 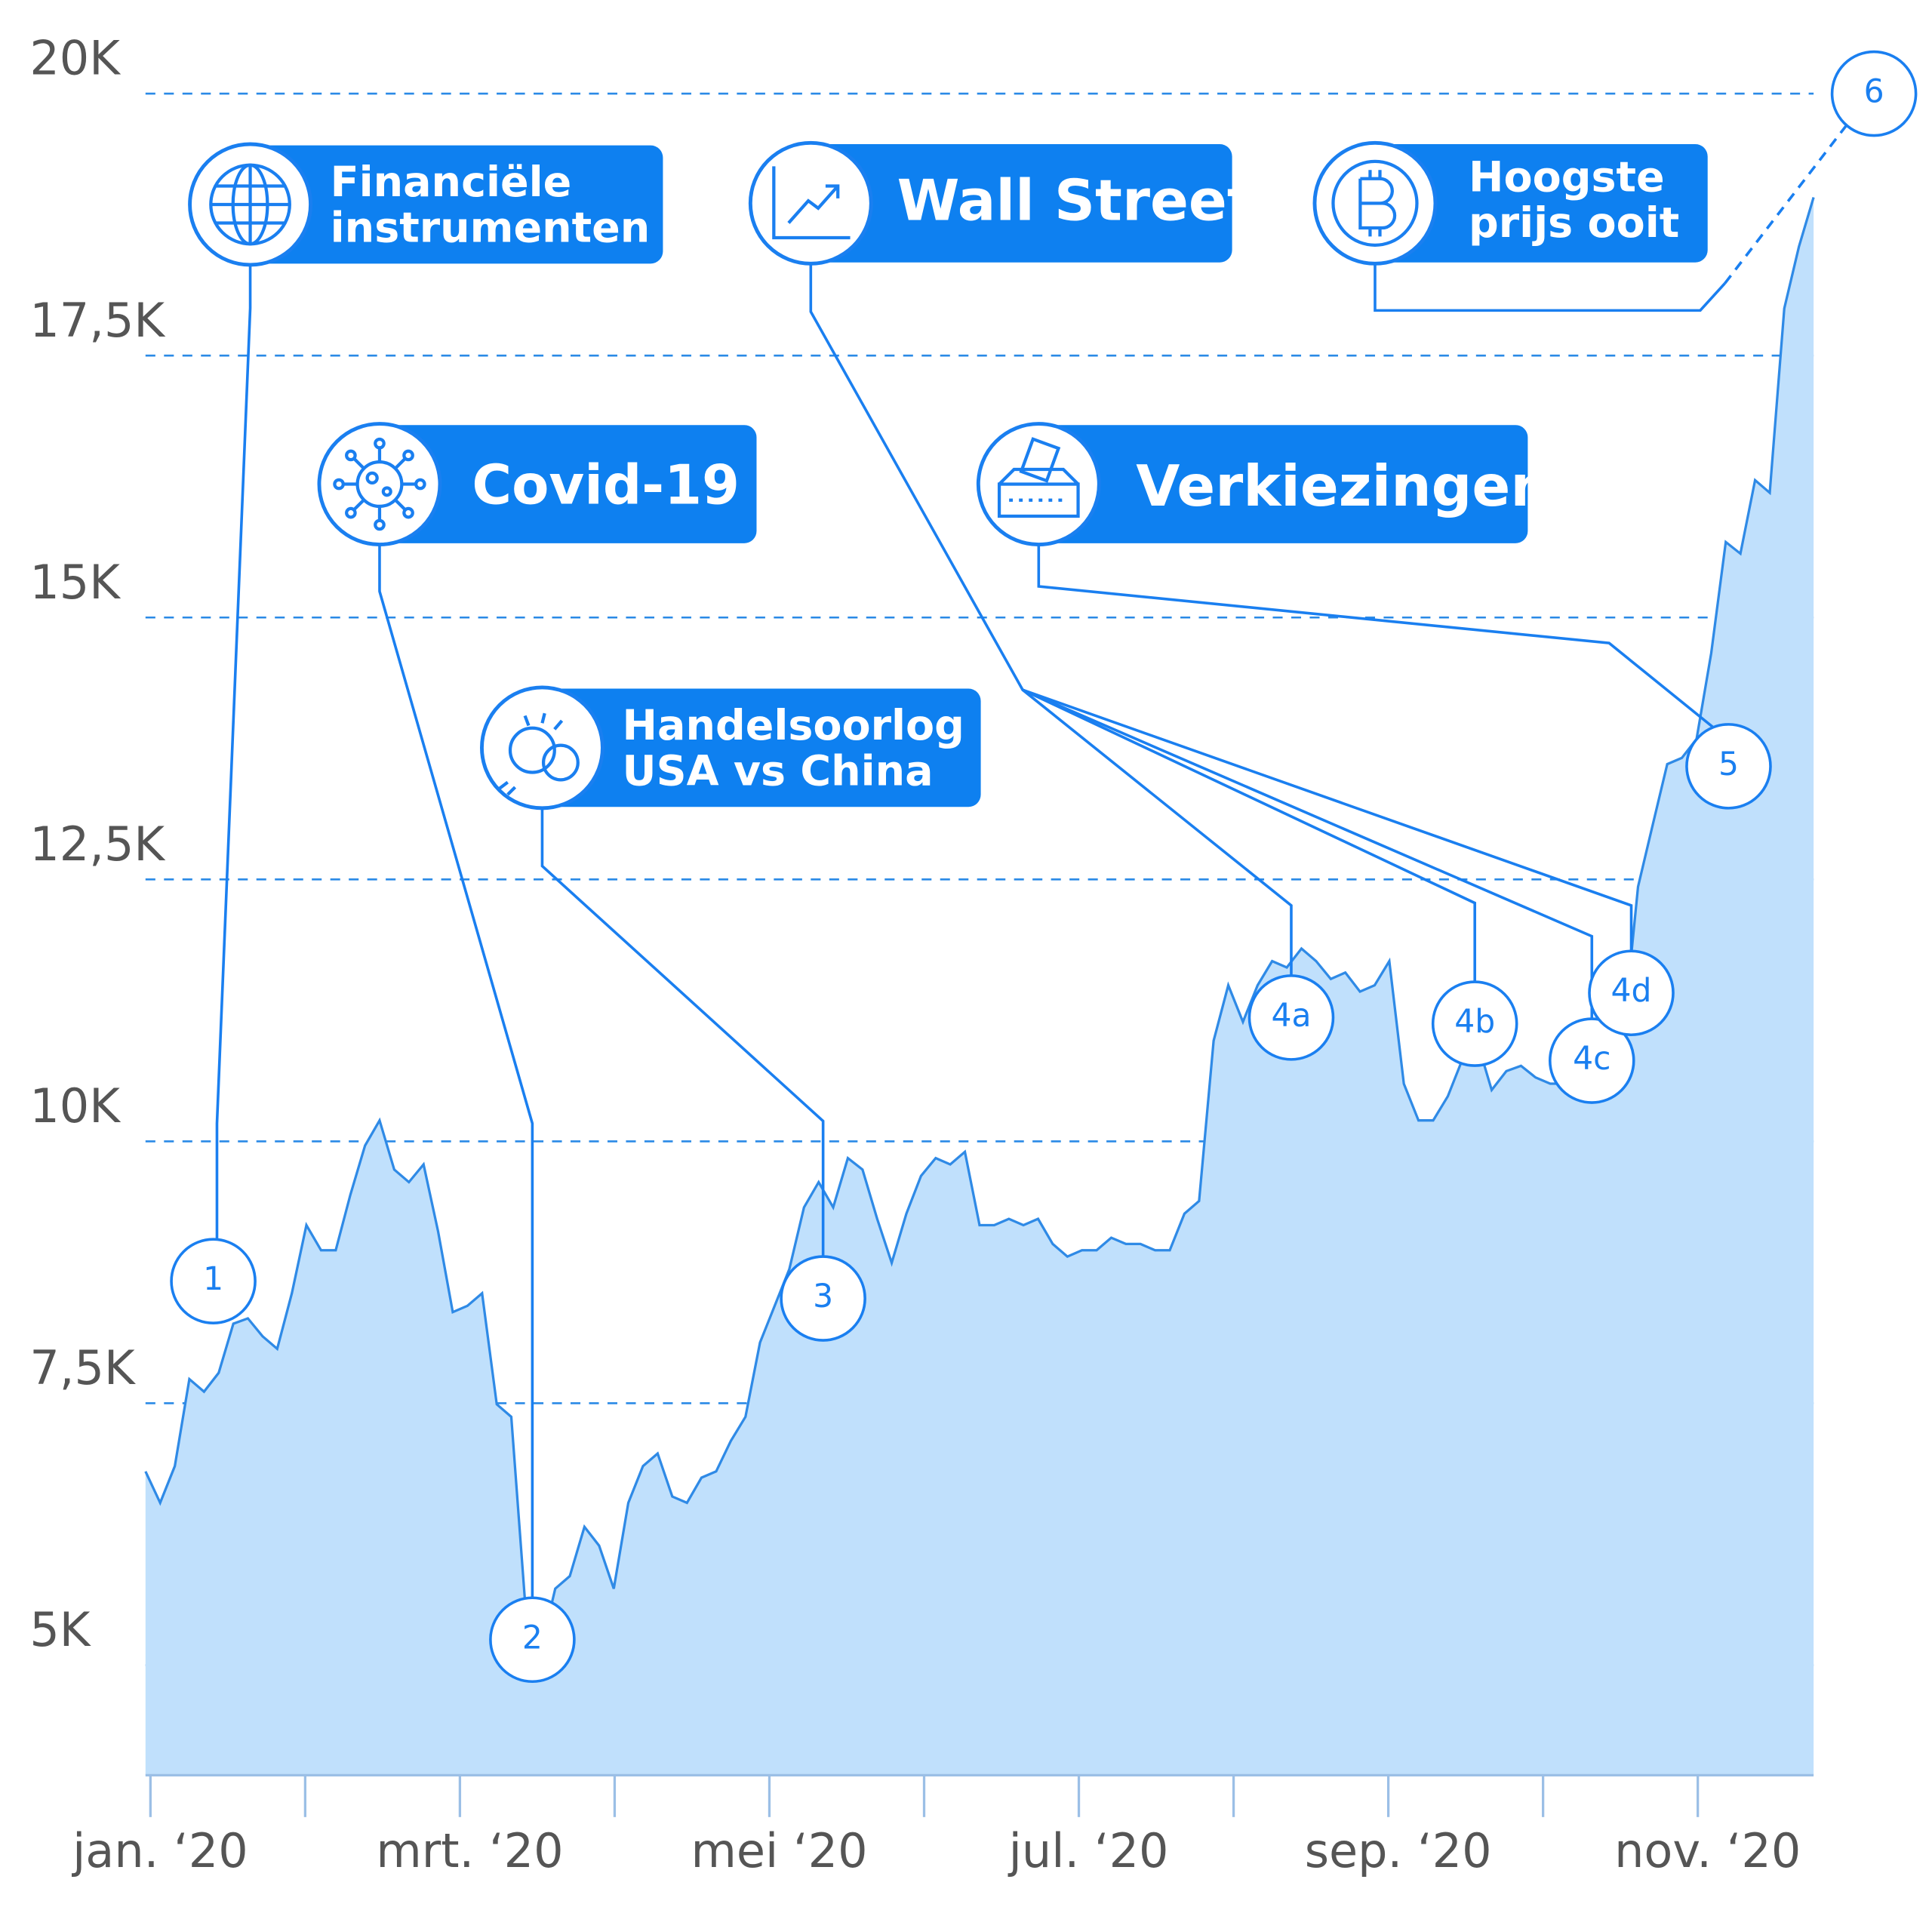 I want to click on marker: 6, so click(x=1874, y=93).